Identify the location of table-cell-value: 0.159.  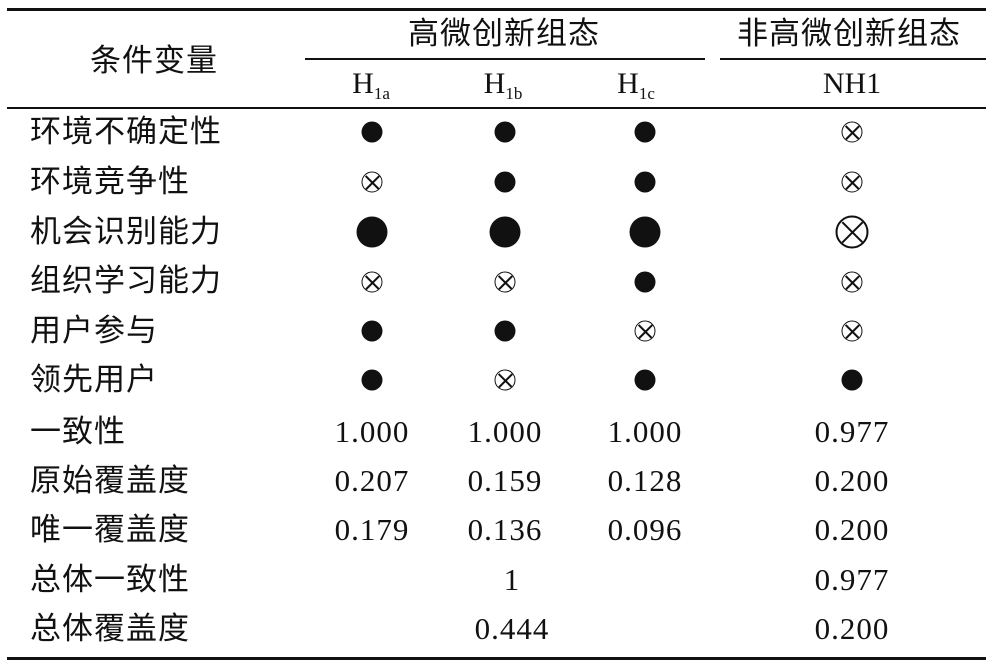
(505, 480).